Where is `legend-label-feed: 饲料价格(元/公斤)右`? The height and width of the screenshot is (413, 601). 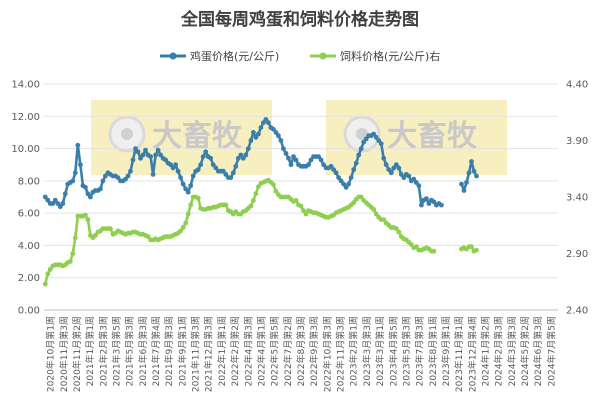 legend-label-feed: 饲料价格(元/公斤)右 is located at coordinates (390, 56).